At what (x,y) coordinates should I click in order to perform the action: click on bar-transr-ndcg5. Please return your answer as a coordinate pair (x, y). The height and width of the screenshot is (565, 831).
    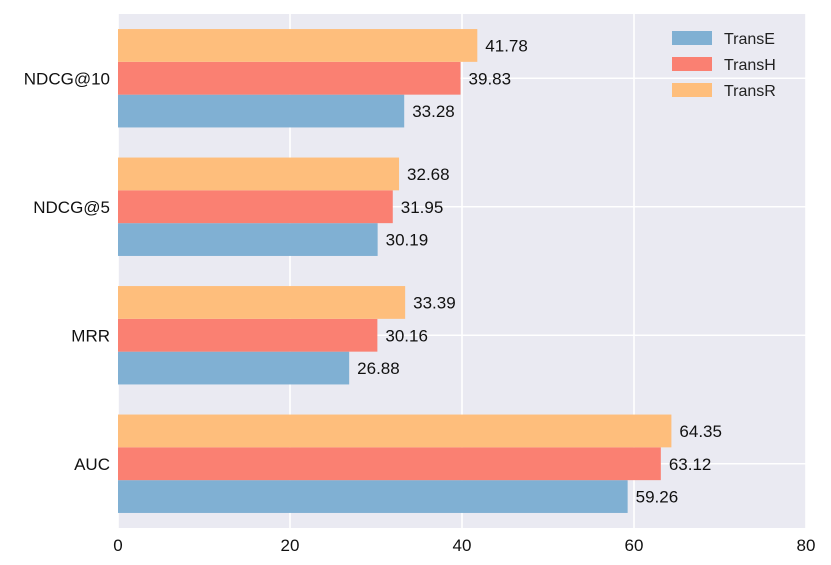
    Looking at the image, I should click on (259, 174).